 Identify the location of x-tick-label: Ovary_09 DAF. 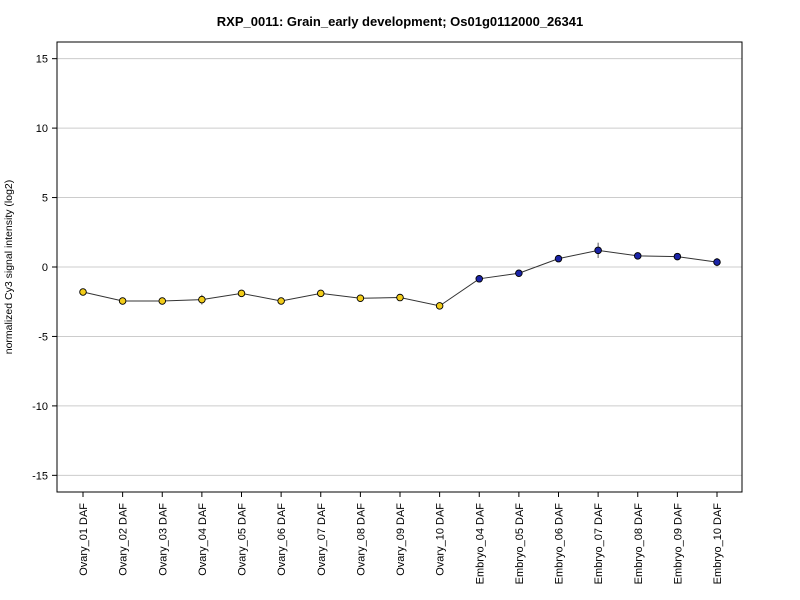
(401, 539).